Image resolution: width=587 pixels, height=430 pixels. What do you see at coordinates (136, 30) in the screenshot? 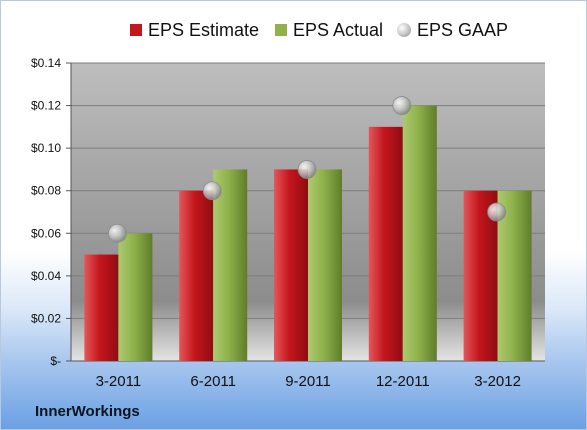
I see `legend-swatch-eps-estimate` at bounding box center [136, 30].